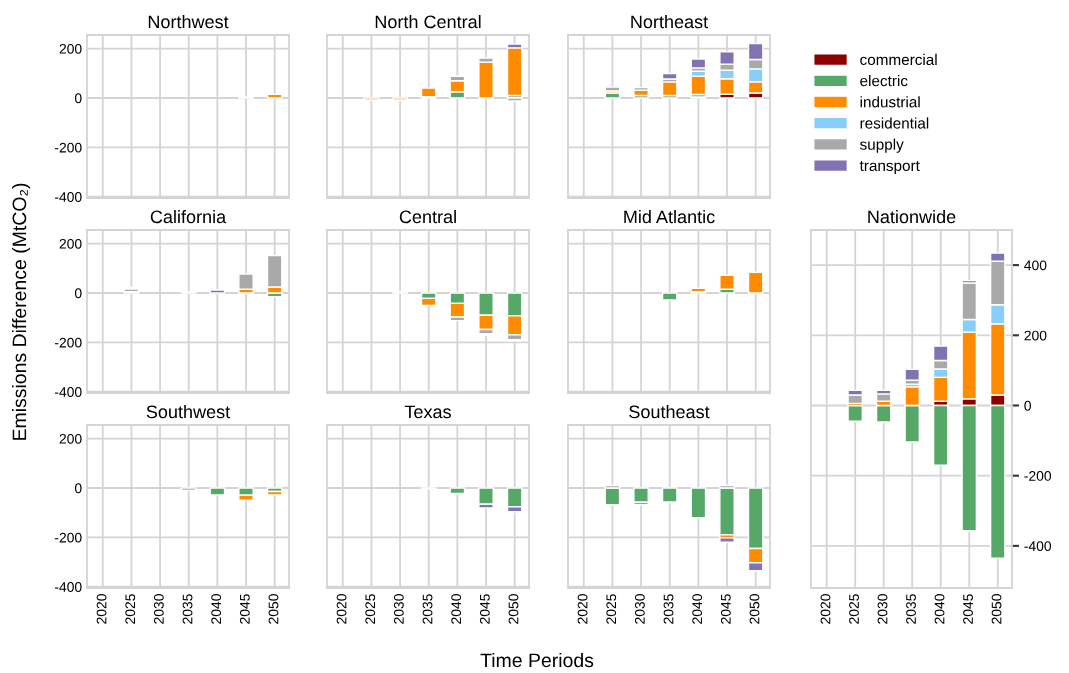 The height and width of the screenshot is (673, 1069). Describe the element at coordinates (427, 216) in the screenshot. I see `chart-title: Central` at that location.